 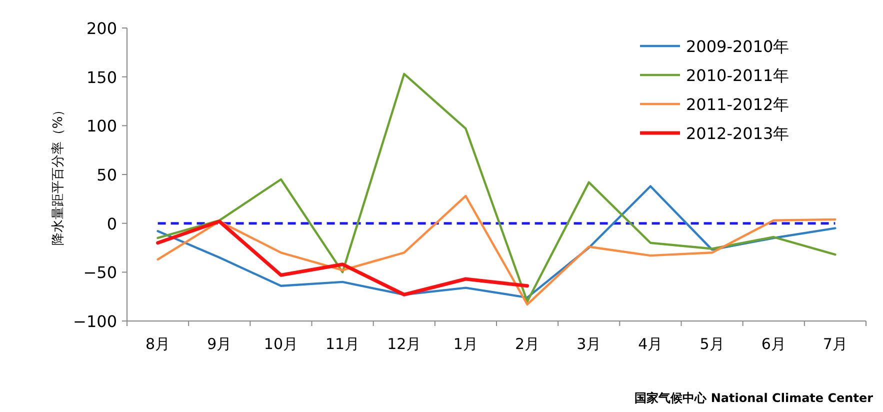 What do you see at coordinates (95, 321) in the screenshot?
I see `y-tick-label: −100` at bounding box center [95, 321].